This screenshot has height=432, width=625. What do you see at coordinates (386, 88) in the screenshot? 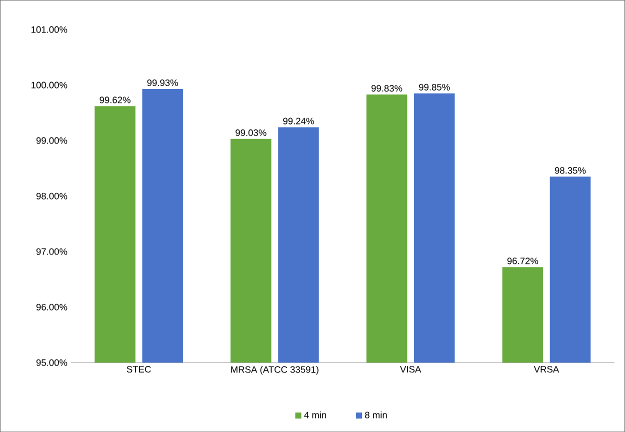
I see `data-label: 99.83%` at bounding box center [386, 88].